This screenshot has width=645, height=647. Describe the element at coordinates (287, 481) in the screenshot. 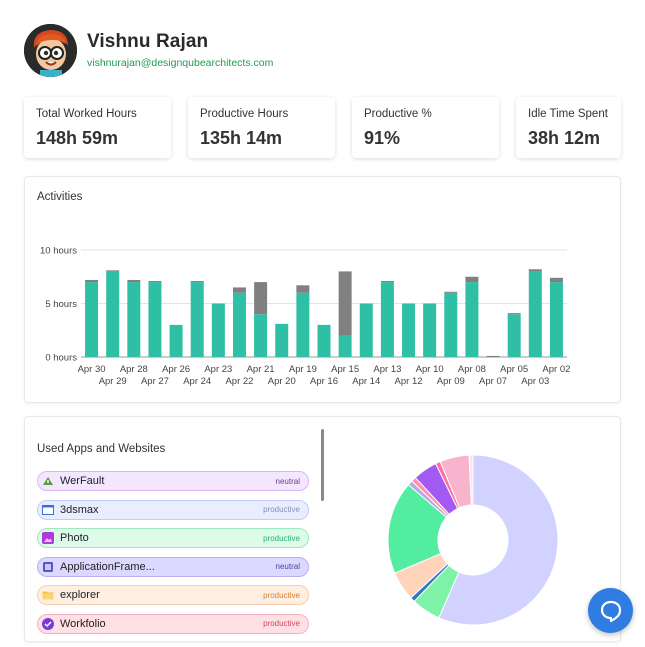

I see `app-category: neutral` at that location.